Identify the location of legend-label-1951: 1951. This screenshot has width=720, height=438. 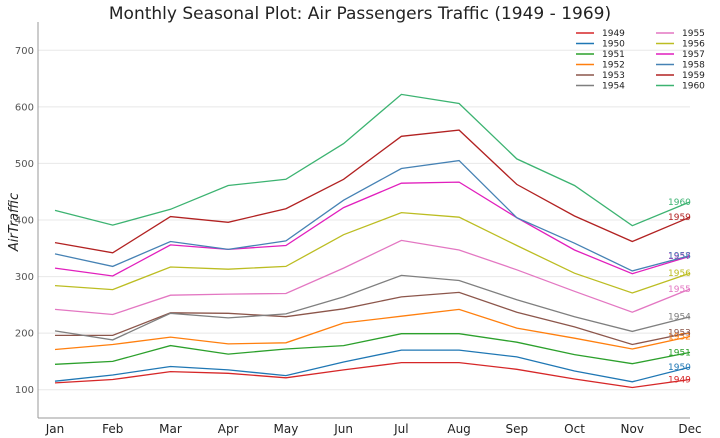
(613, 55).